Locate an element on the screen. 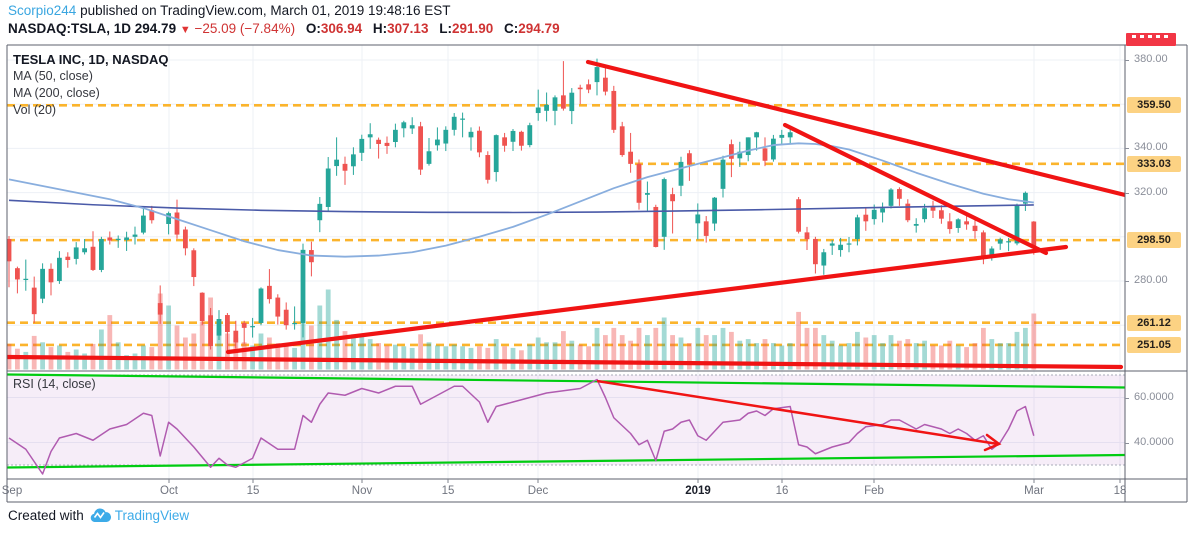 This screenshot has height=539, width=1188. time-axis-label: Oct is located at coordinates (169, 491).